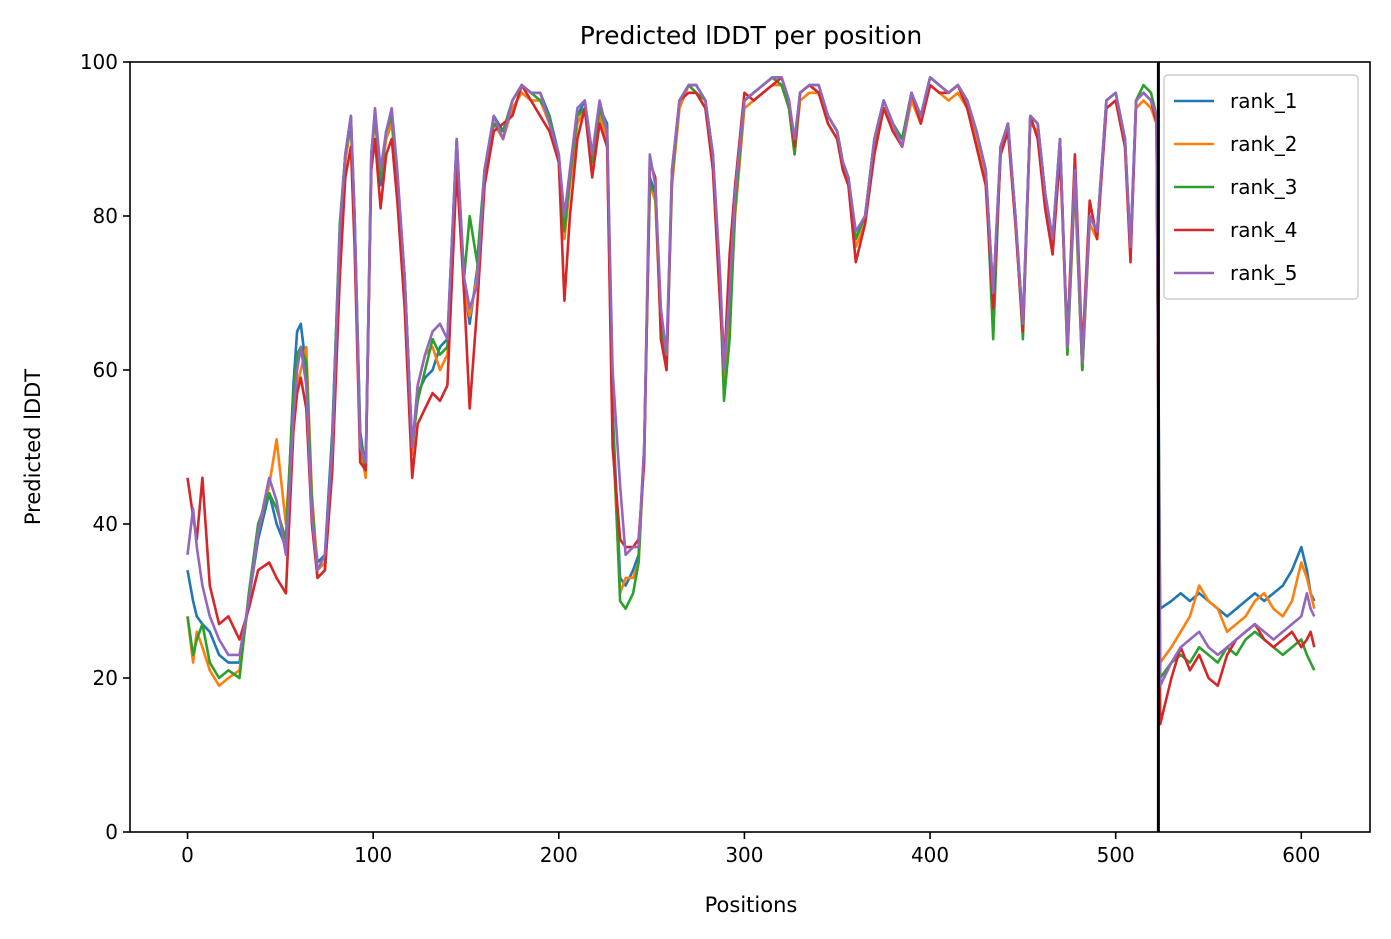 Image resolution: width=1391 pixels, height=939 pixels. What do you see at coordinates (99, 62) in the screenshot?
I see `y-tick-label: 100` at bounding box center [99, 62].